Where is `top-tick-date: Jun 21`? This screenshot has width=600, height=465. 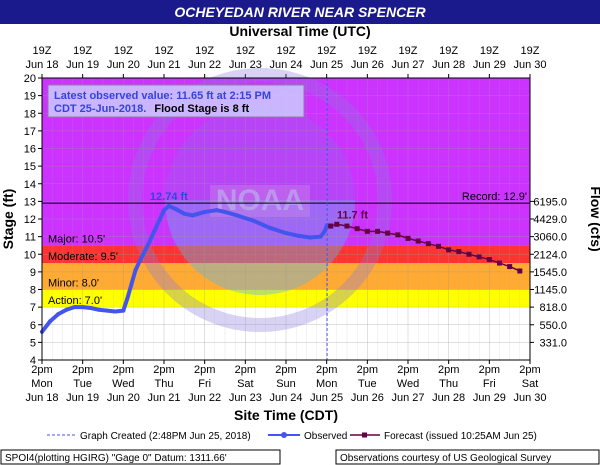
top-tick-date: Jun 21 is located at coordinates (163, 65).